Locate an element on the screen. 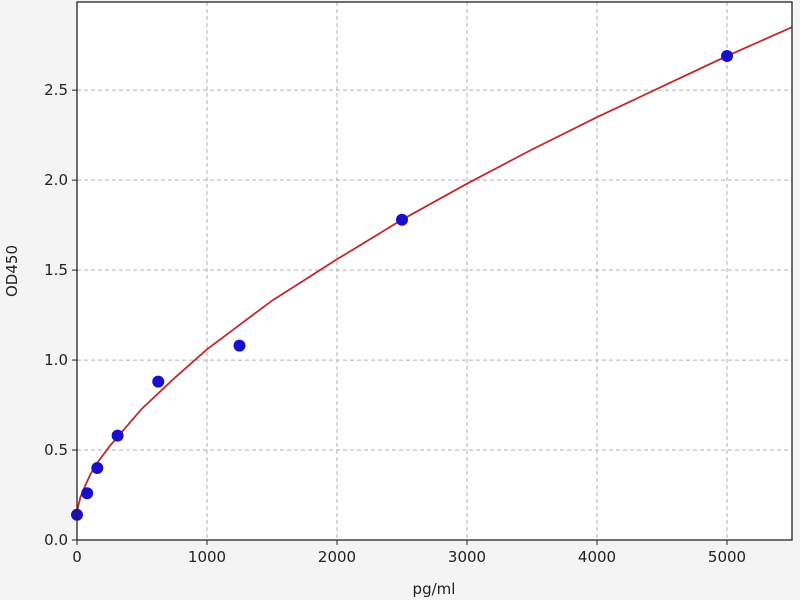 The image size is (800, 600). x-tick-label: 2000 is located at coordinates (337, 557).